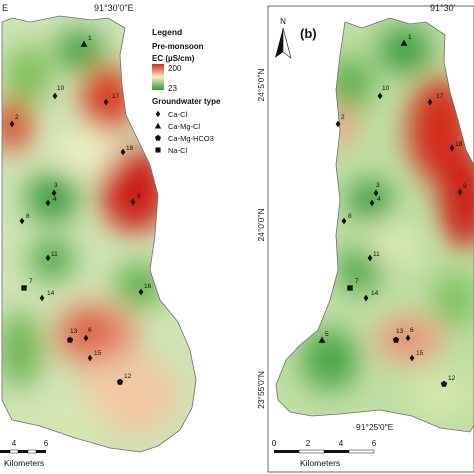 The height and width of the screenshot is (474, 474). I want to click on panel-b-lat-3: 23°55'0"N, so click(261, 390).